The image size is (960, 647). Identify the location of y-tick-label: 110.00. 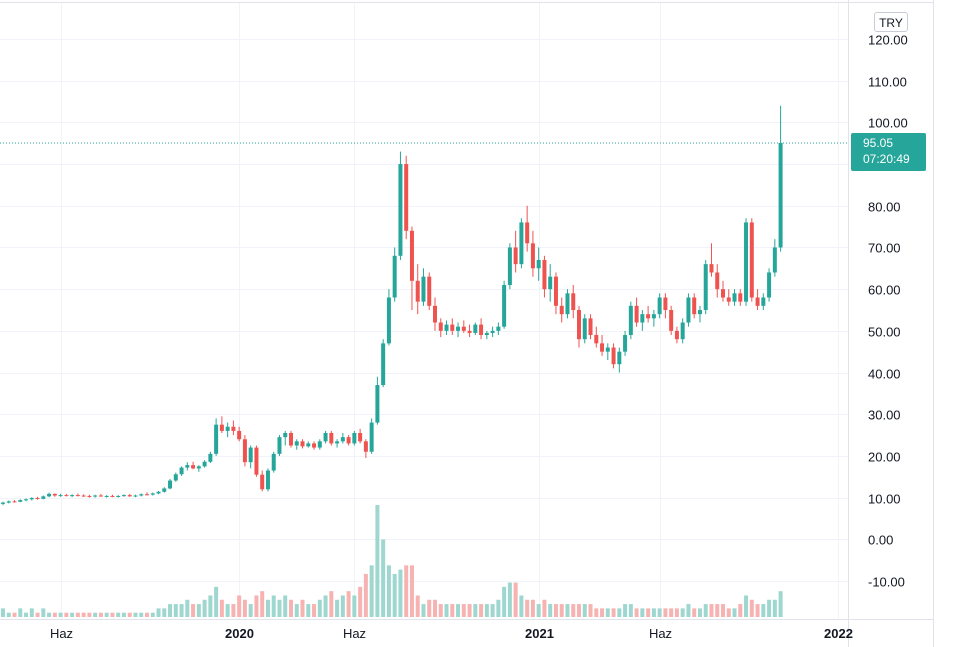
(887, 82).